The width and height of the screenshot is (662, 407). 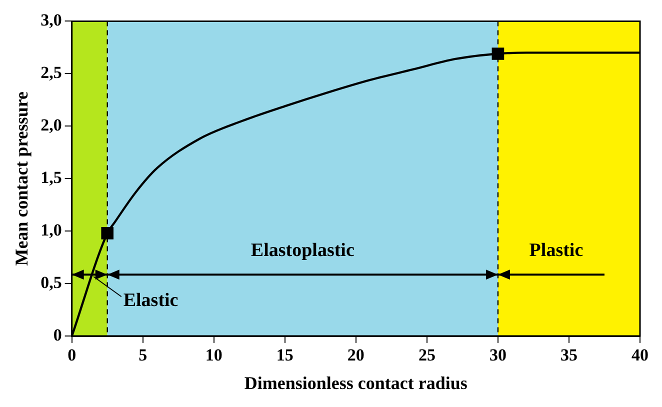 What do you see at coordinates (356, 382) in the screenshot?
I see `x-axis-title: Dimensionless contact radius` at bounding box center [356, 382].